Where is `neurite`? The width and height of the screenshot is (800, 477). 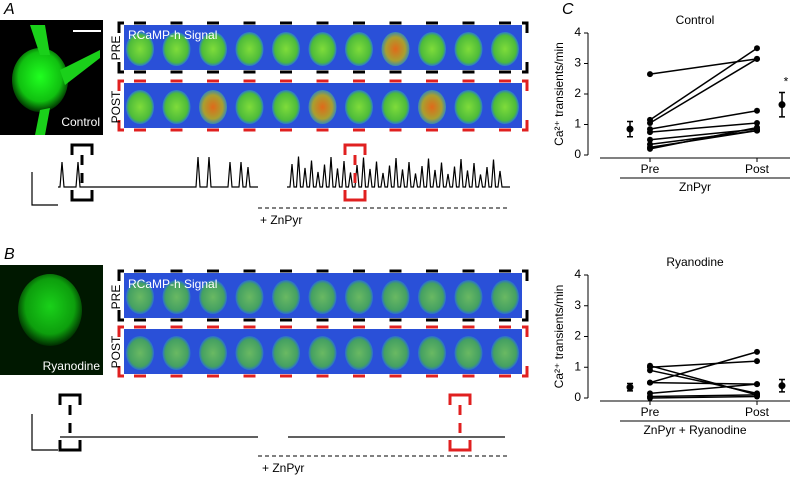
neurite is located at coordinates (65, 80).